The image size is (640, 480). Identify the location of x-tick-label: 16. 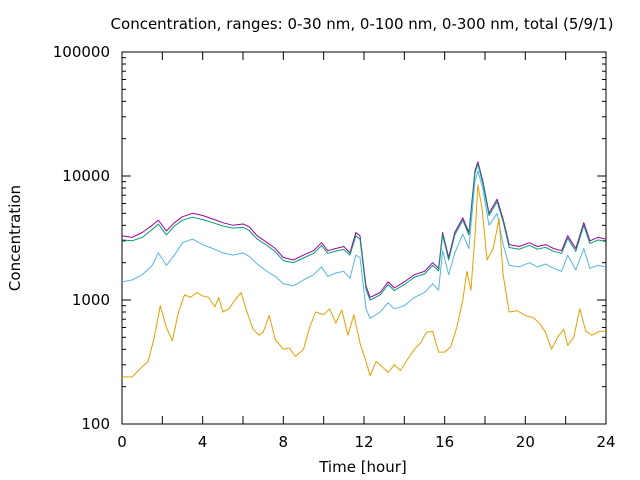
(444, 442).